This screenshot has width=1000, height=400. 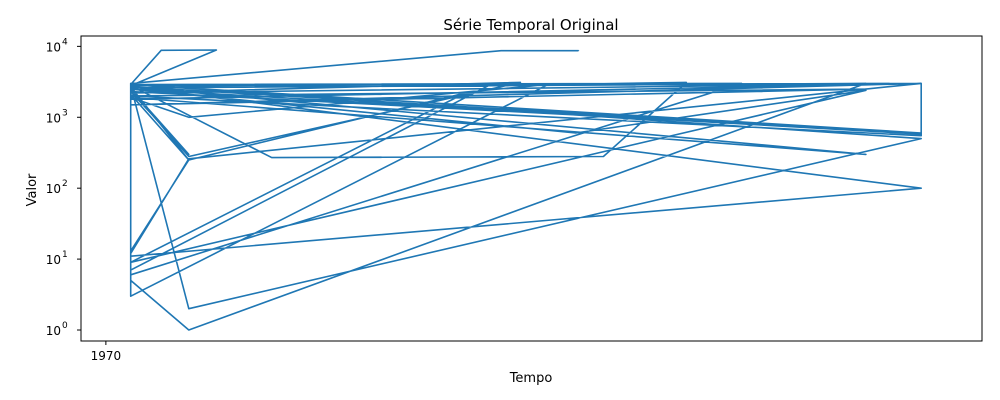 What do you see at coordinates (32, 189) in the screenshot?
I see `y-axis-label: Valor` at bounding box center [32, 189].